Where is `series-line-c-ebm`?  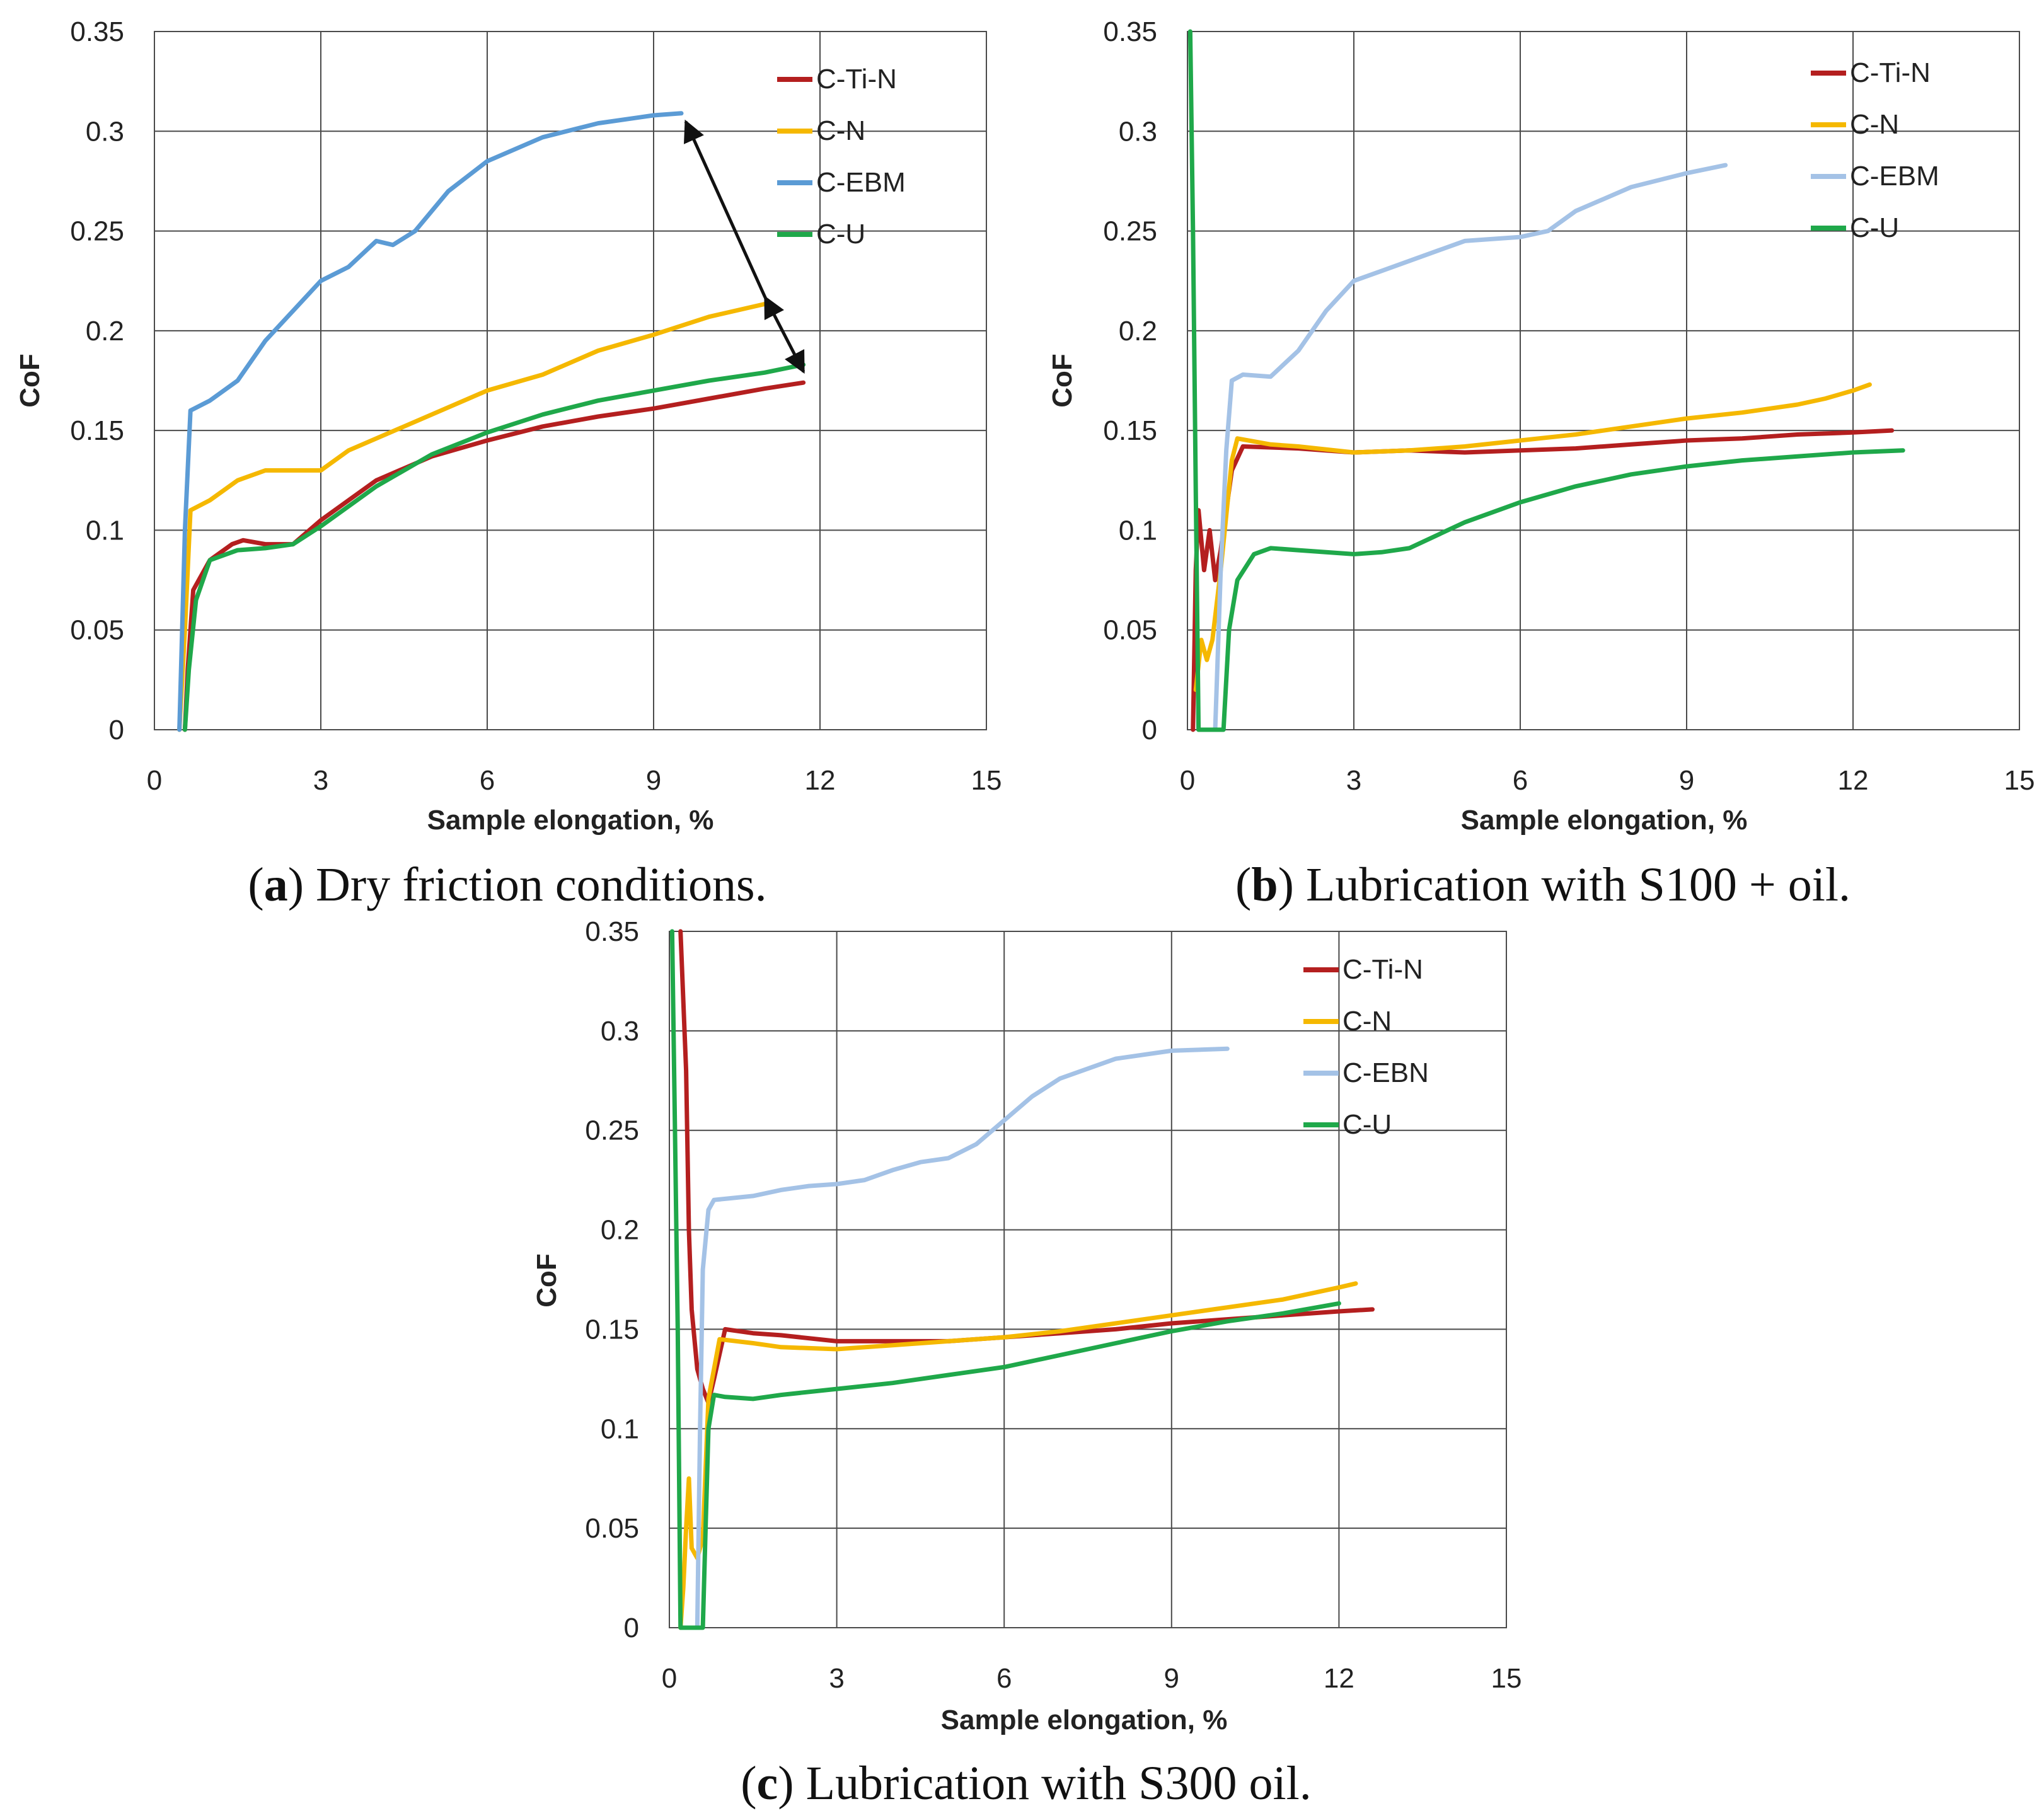
series-line-c-ebm is located at coordinates (1470, 447).